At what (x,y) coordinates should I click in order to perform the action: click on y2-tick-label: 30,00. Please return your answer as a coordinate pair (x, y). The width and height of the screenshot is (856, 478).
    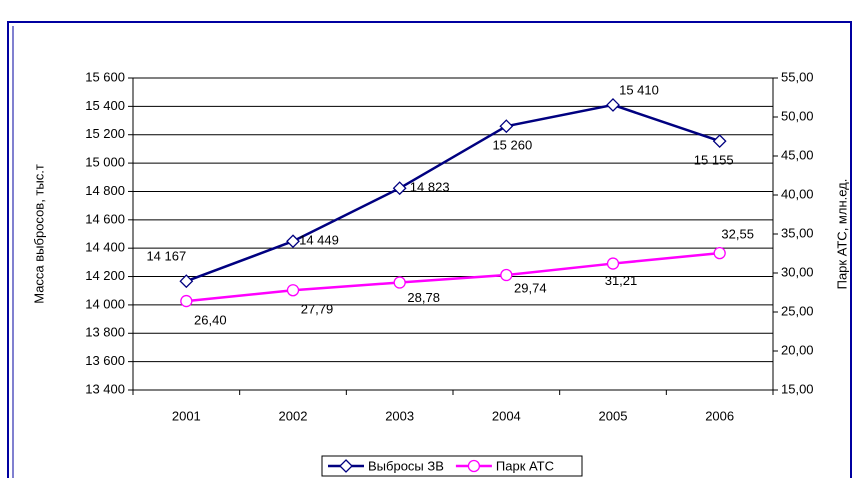
    Looking at the image, I should click on (797, 271).